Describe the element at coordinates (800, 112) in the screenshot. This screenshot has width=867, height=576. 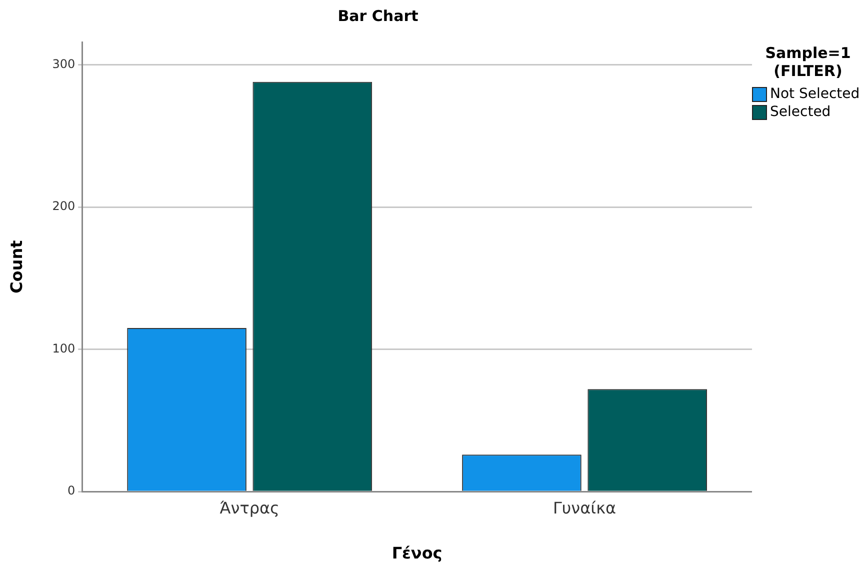
I see `legend-label: Selected` at that location.